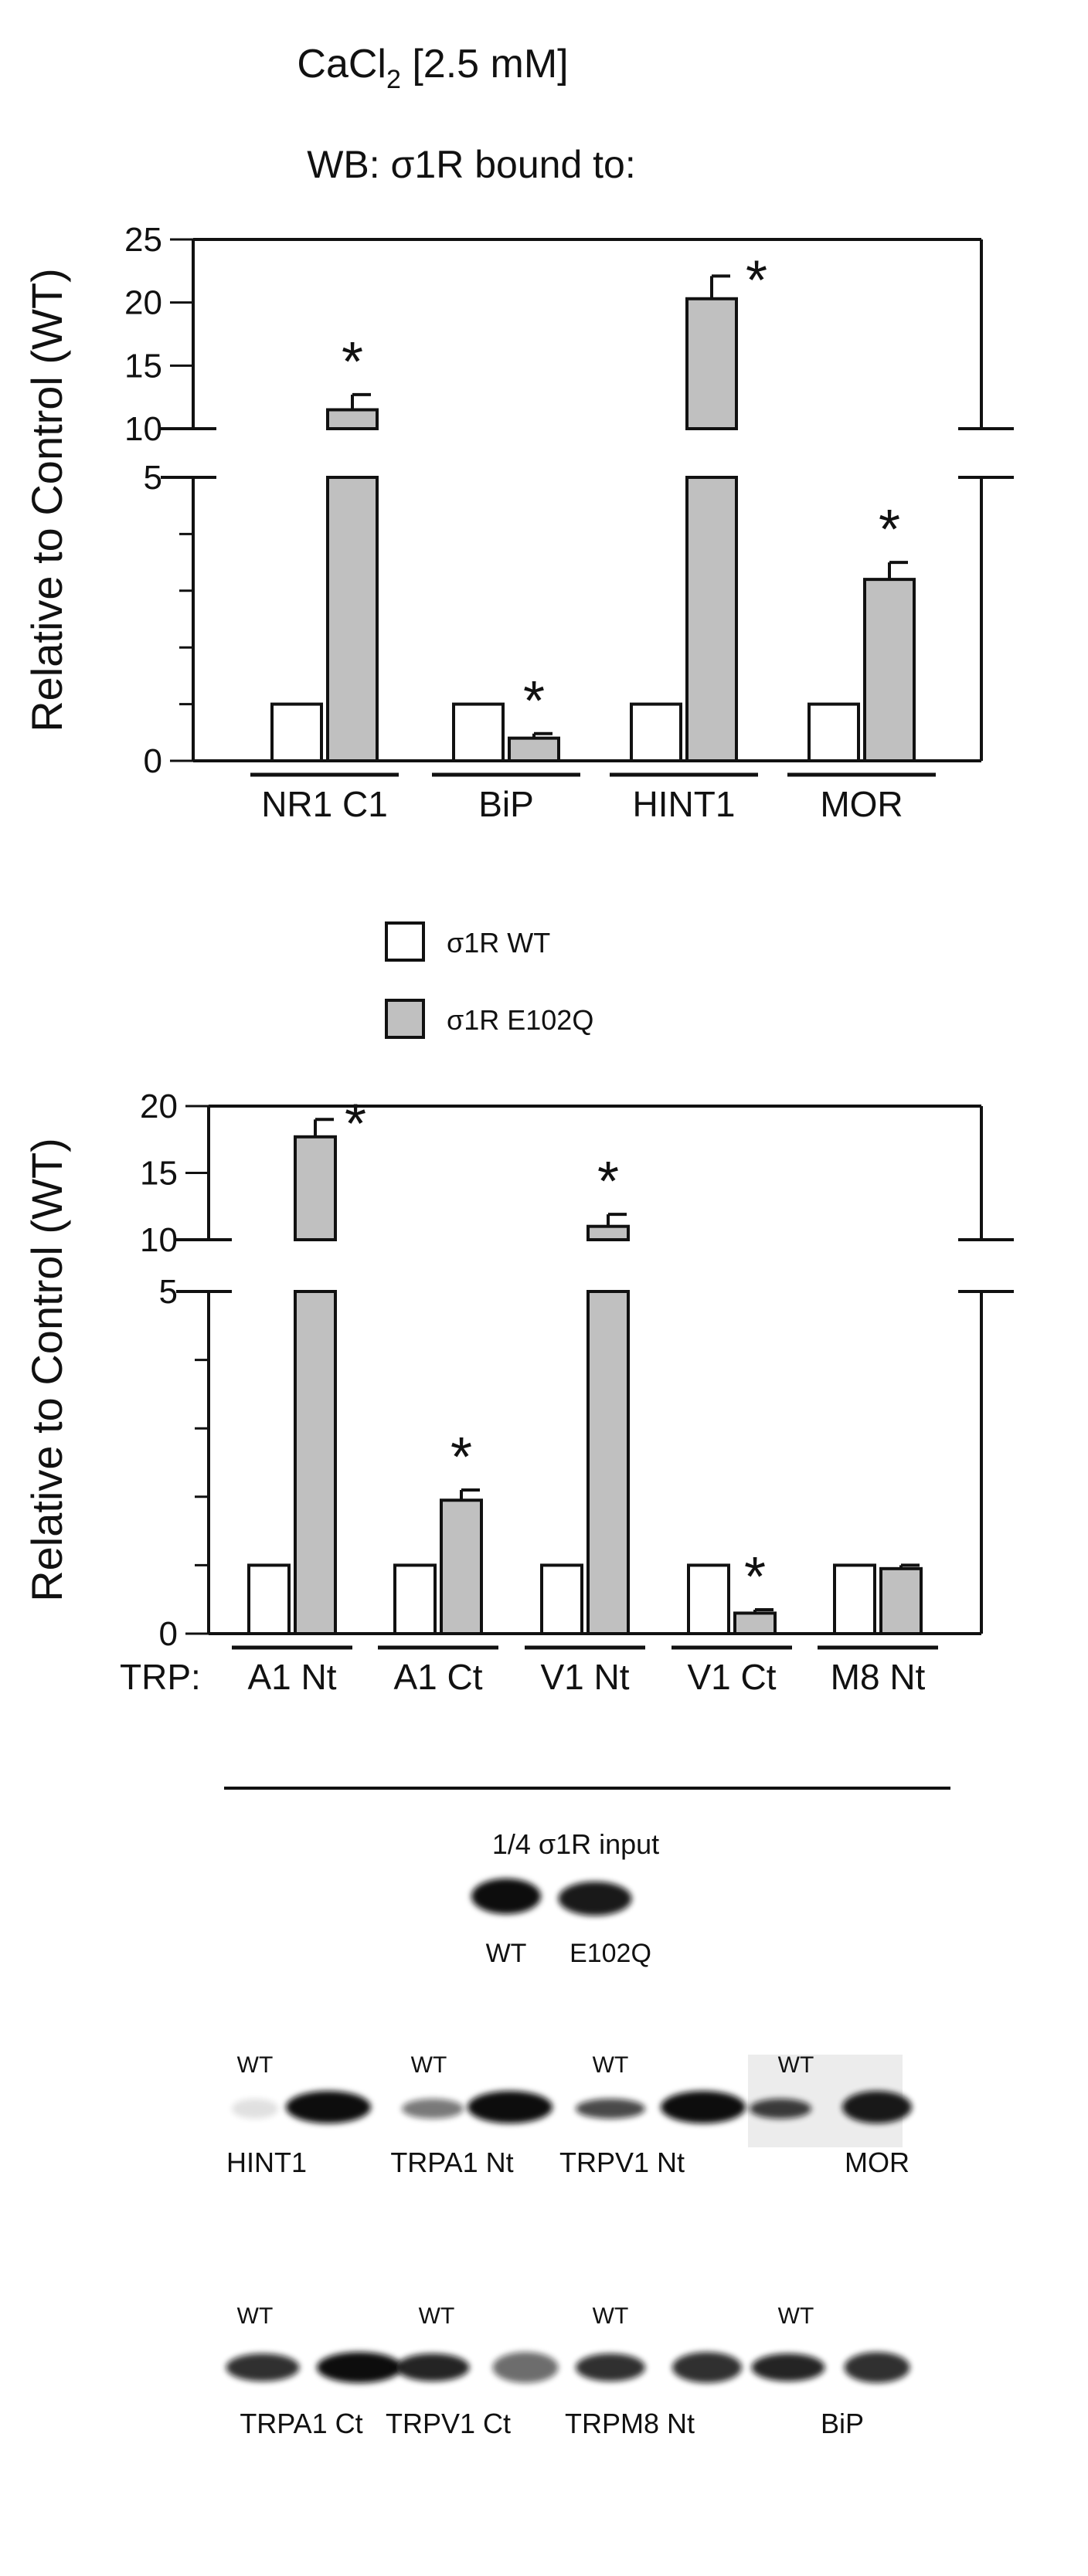  What do you see at coordinates (449, 2423) in the screenshot?
I see `blot-label-row2-1: TRPV1 Ct` at bounding box center [449, 2423].